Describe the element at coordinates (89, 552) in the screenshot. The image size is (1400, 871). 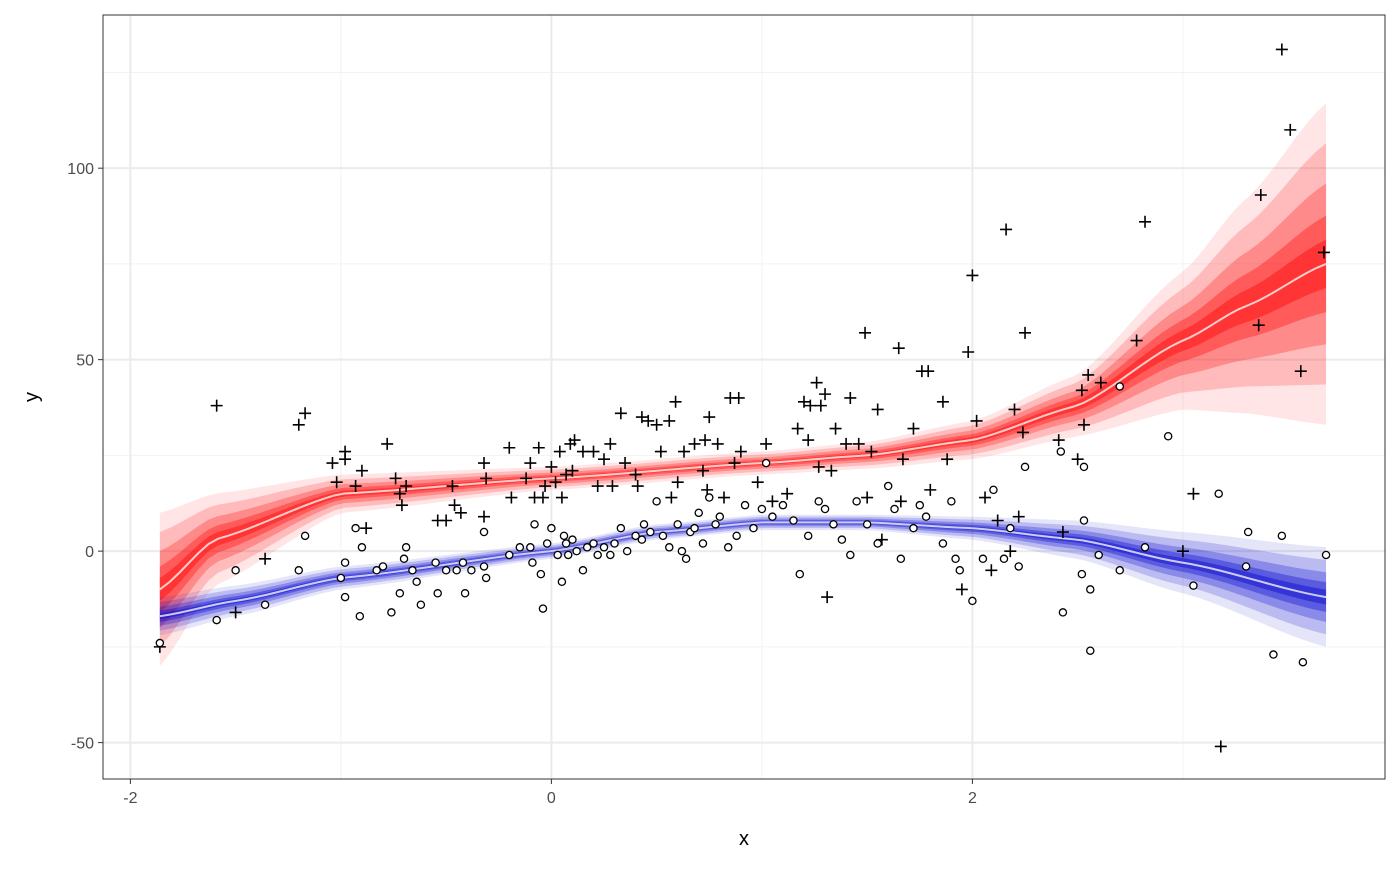
I see `y-tick-label: 0` at that location.